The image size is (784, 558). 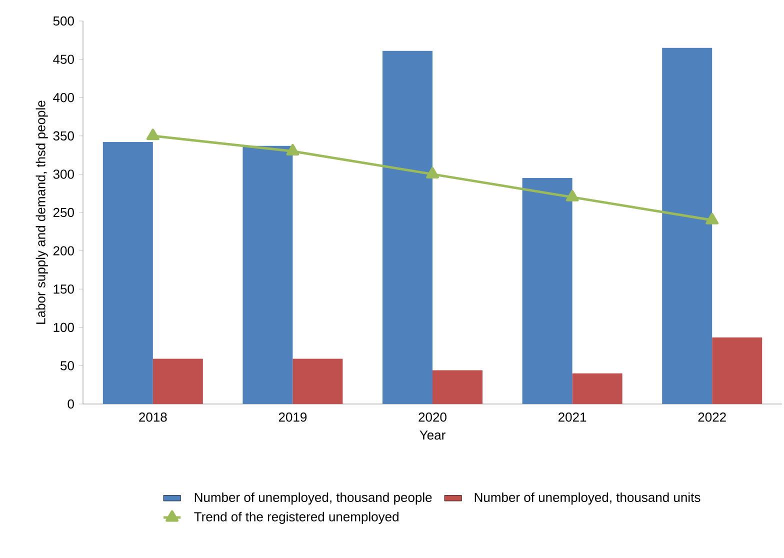 What do you see at coordinates (71, 404) in the screenshot?
I see `y-tick-label: 0` at bounding box center [71, 404].